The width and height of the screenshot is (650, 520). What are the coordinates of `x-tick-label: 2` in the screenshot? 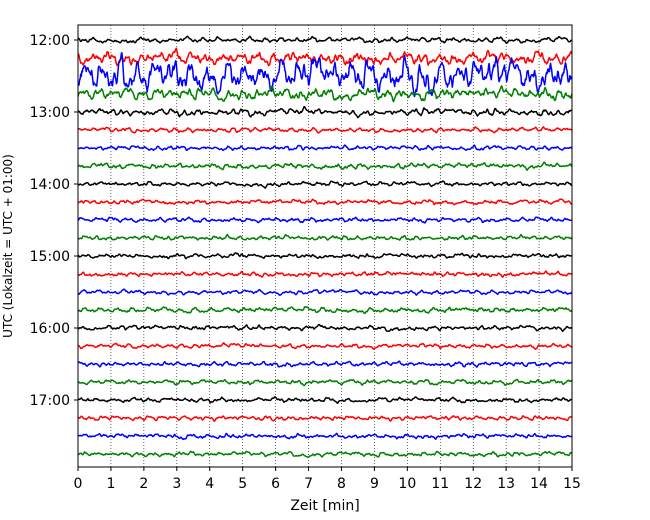 It's located at (143, 484).